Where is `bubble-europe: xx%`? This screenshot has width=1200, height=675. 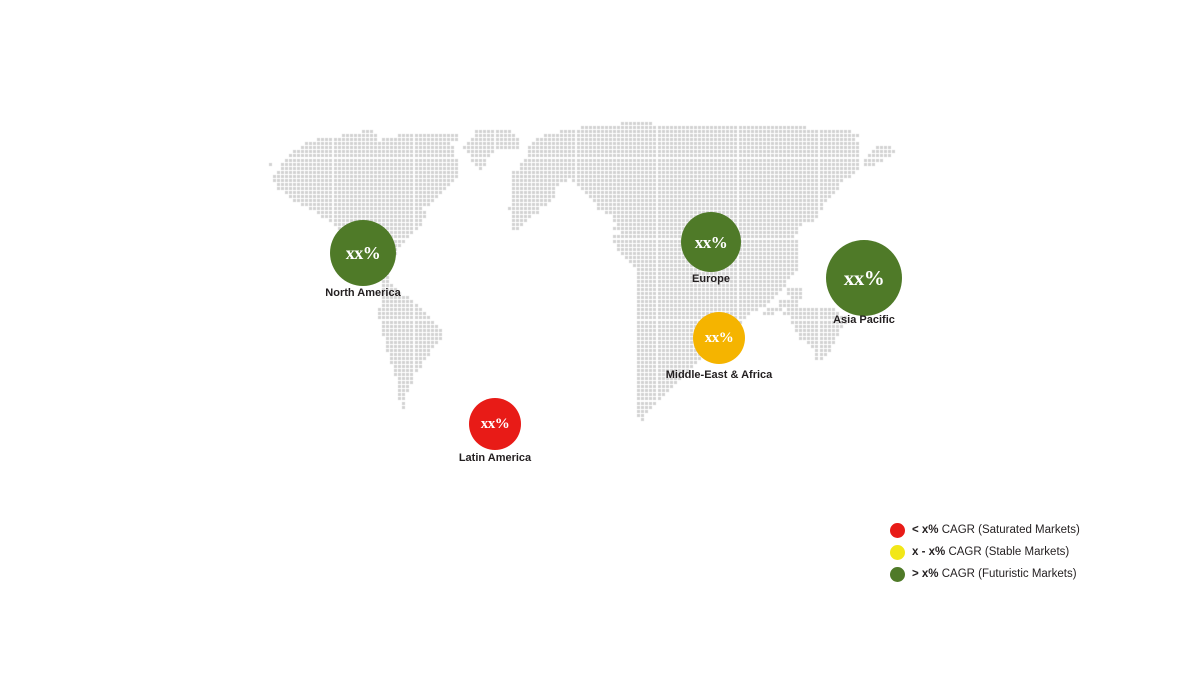
bubble-europe: xx% is located at coordinates (711, 242).